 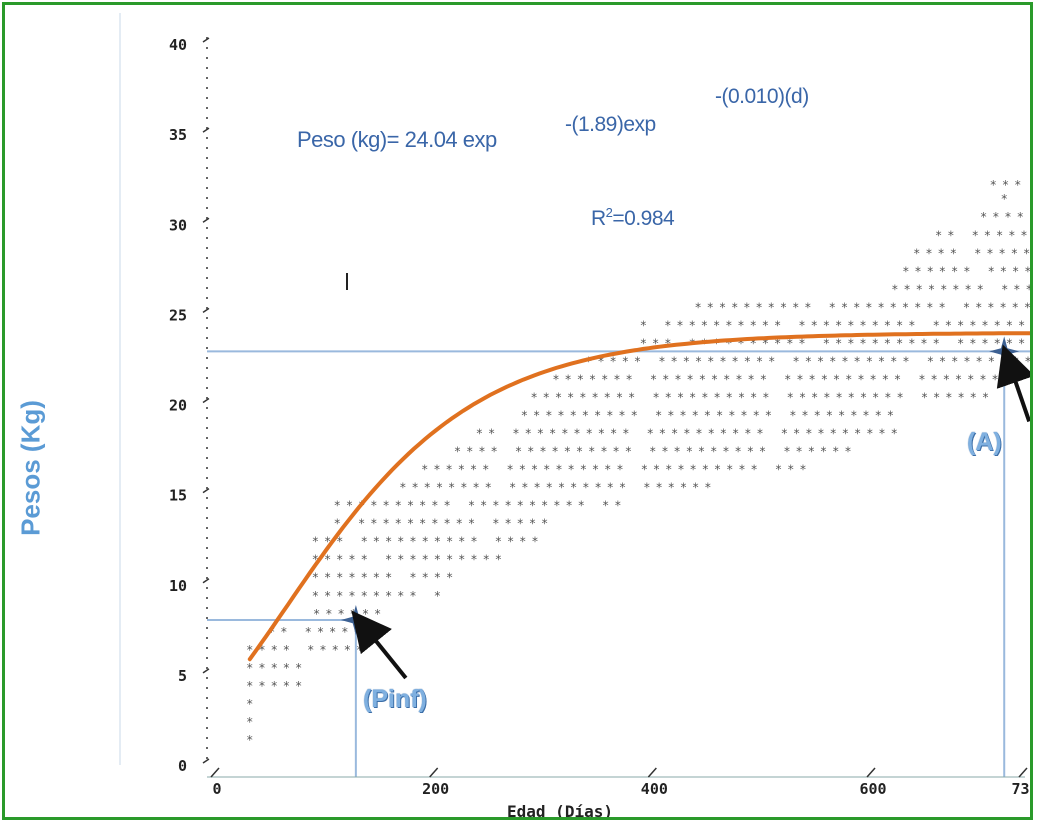 I want to click on y-axis-title: Pesos (Kg), so click(x=31, y=468).